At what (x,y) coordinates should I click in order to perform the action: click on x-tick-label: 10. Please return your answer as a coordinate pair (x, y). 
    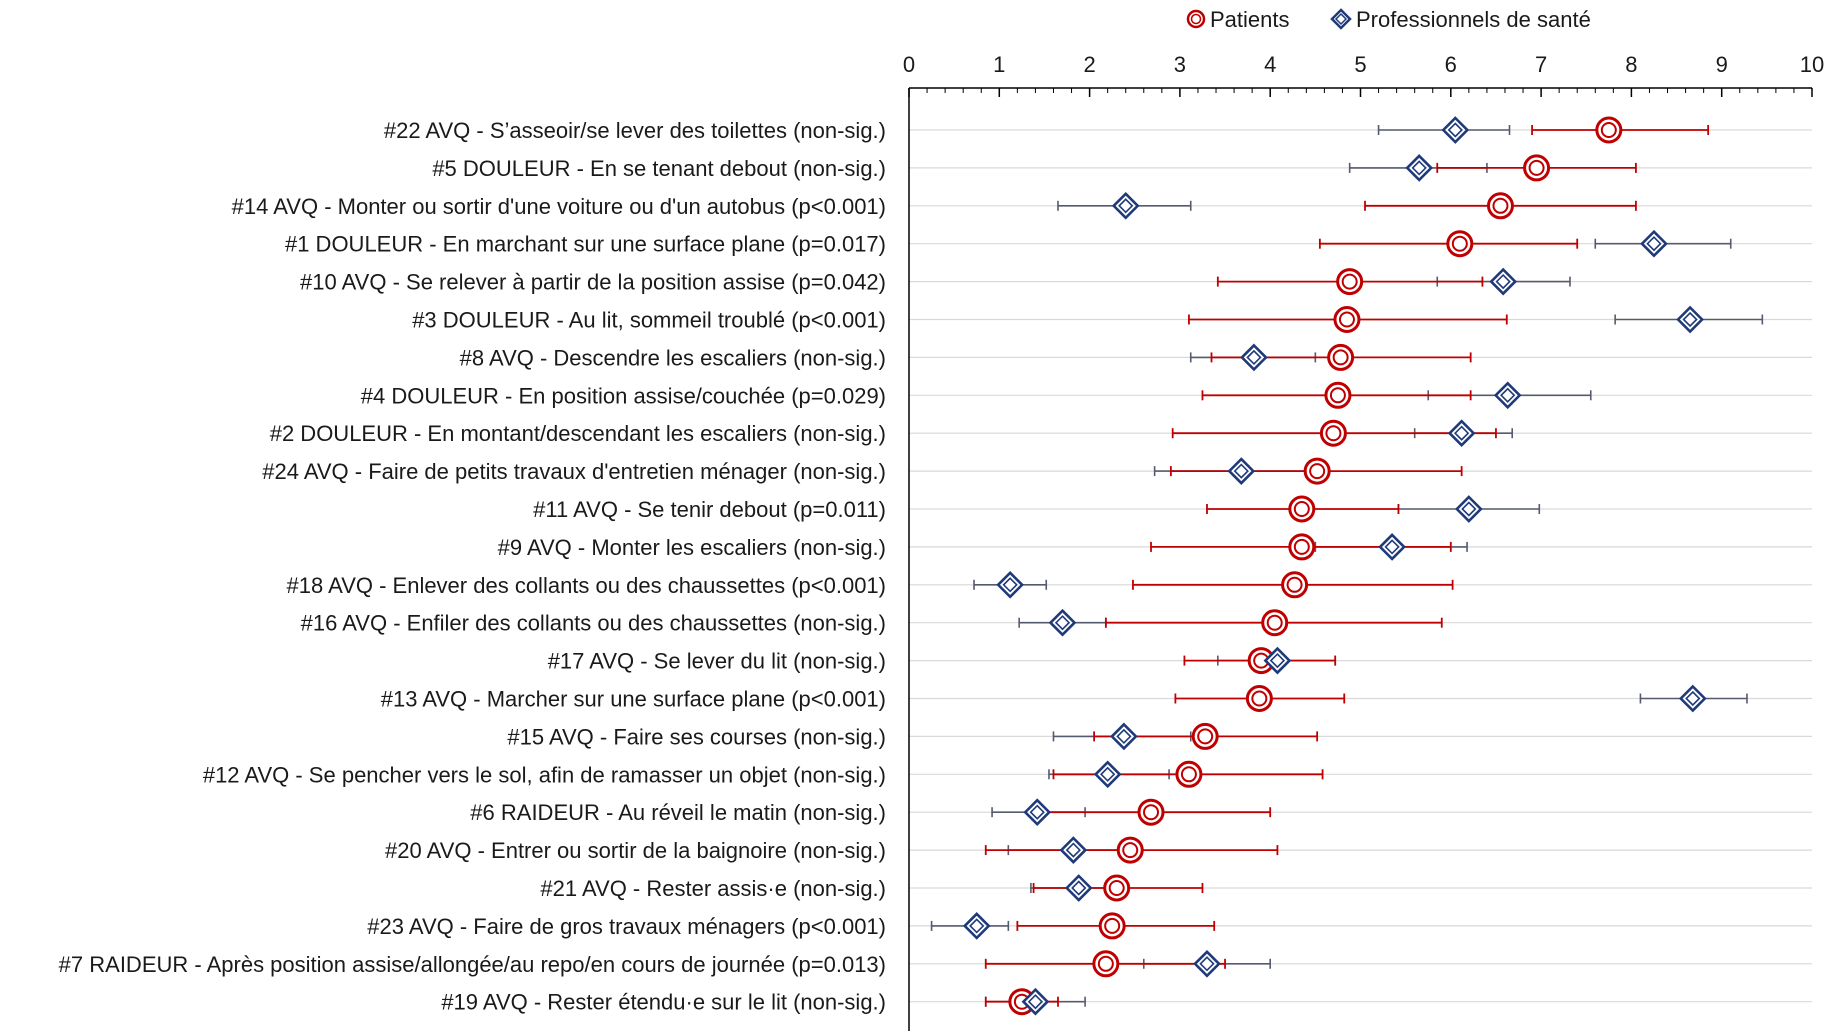
    Looking at the image, I should click on (1812, 64).